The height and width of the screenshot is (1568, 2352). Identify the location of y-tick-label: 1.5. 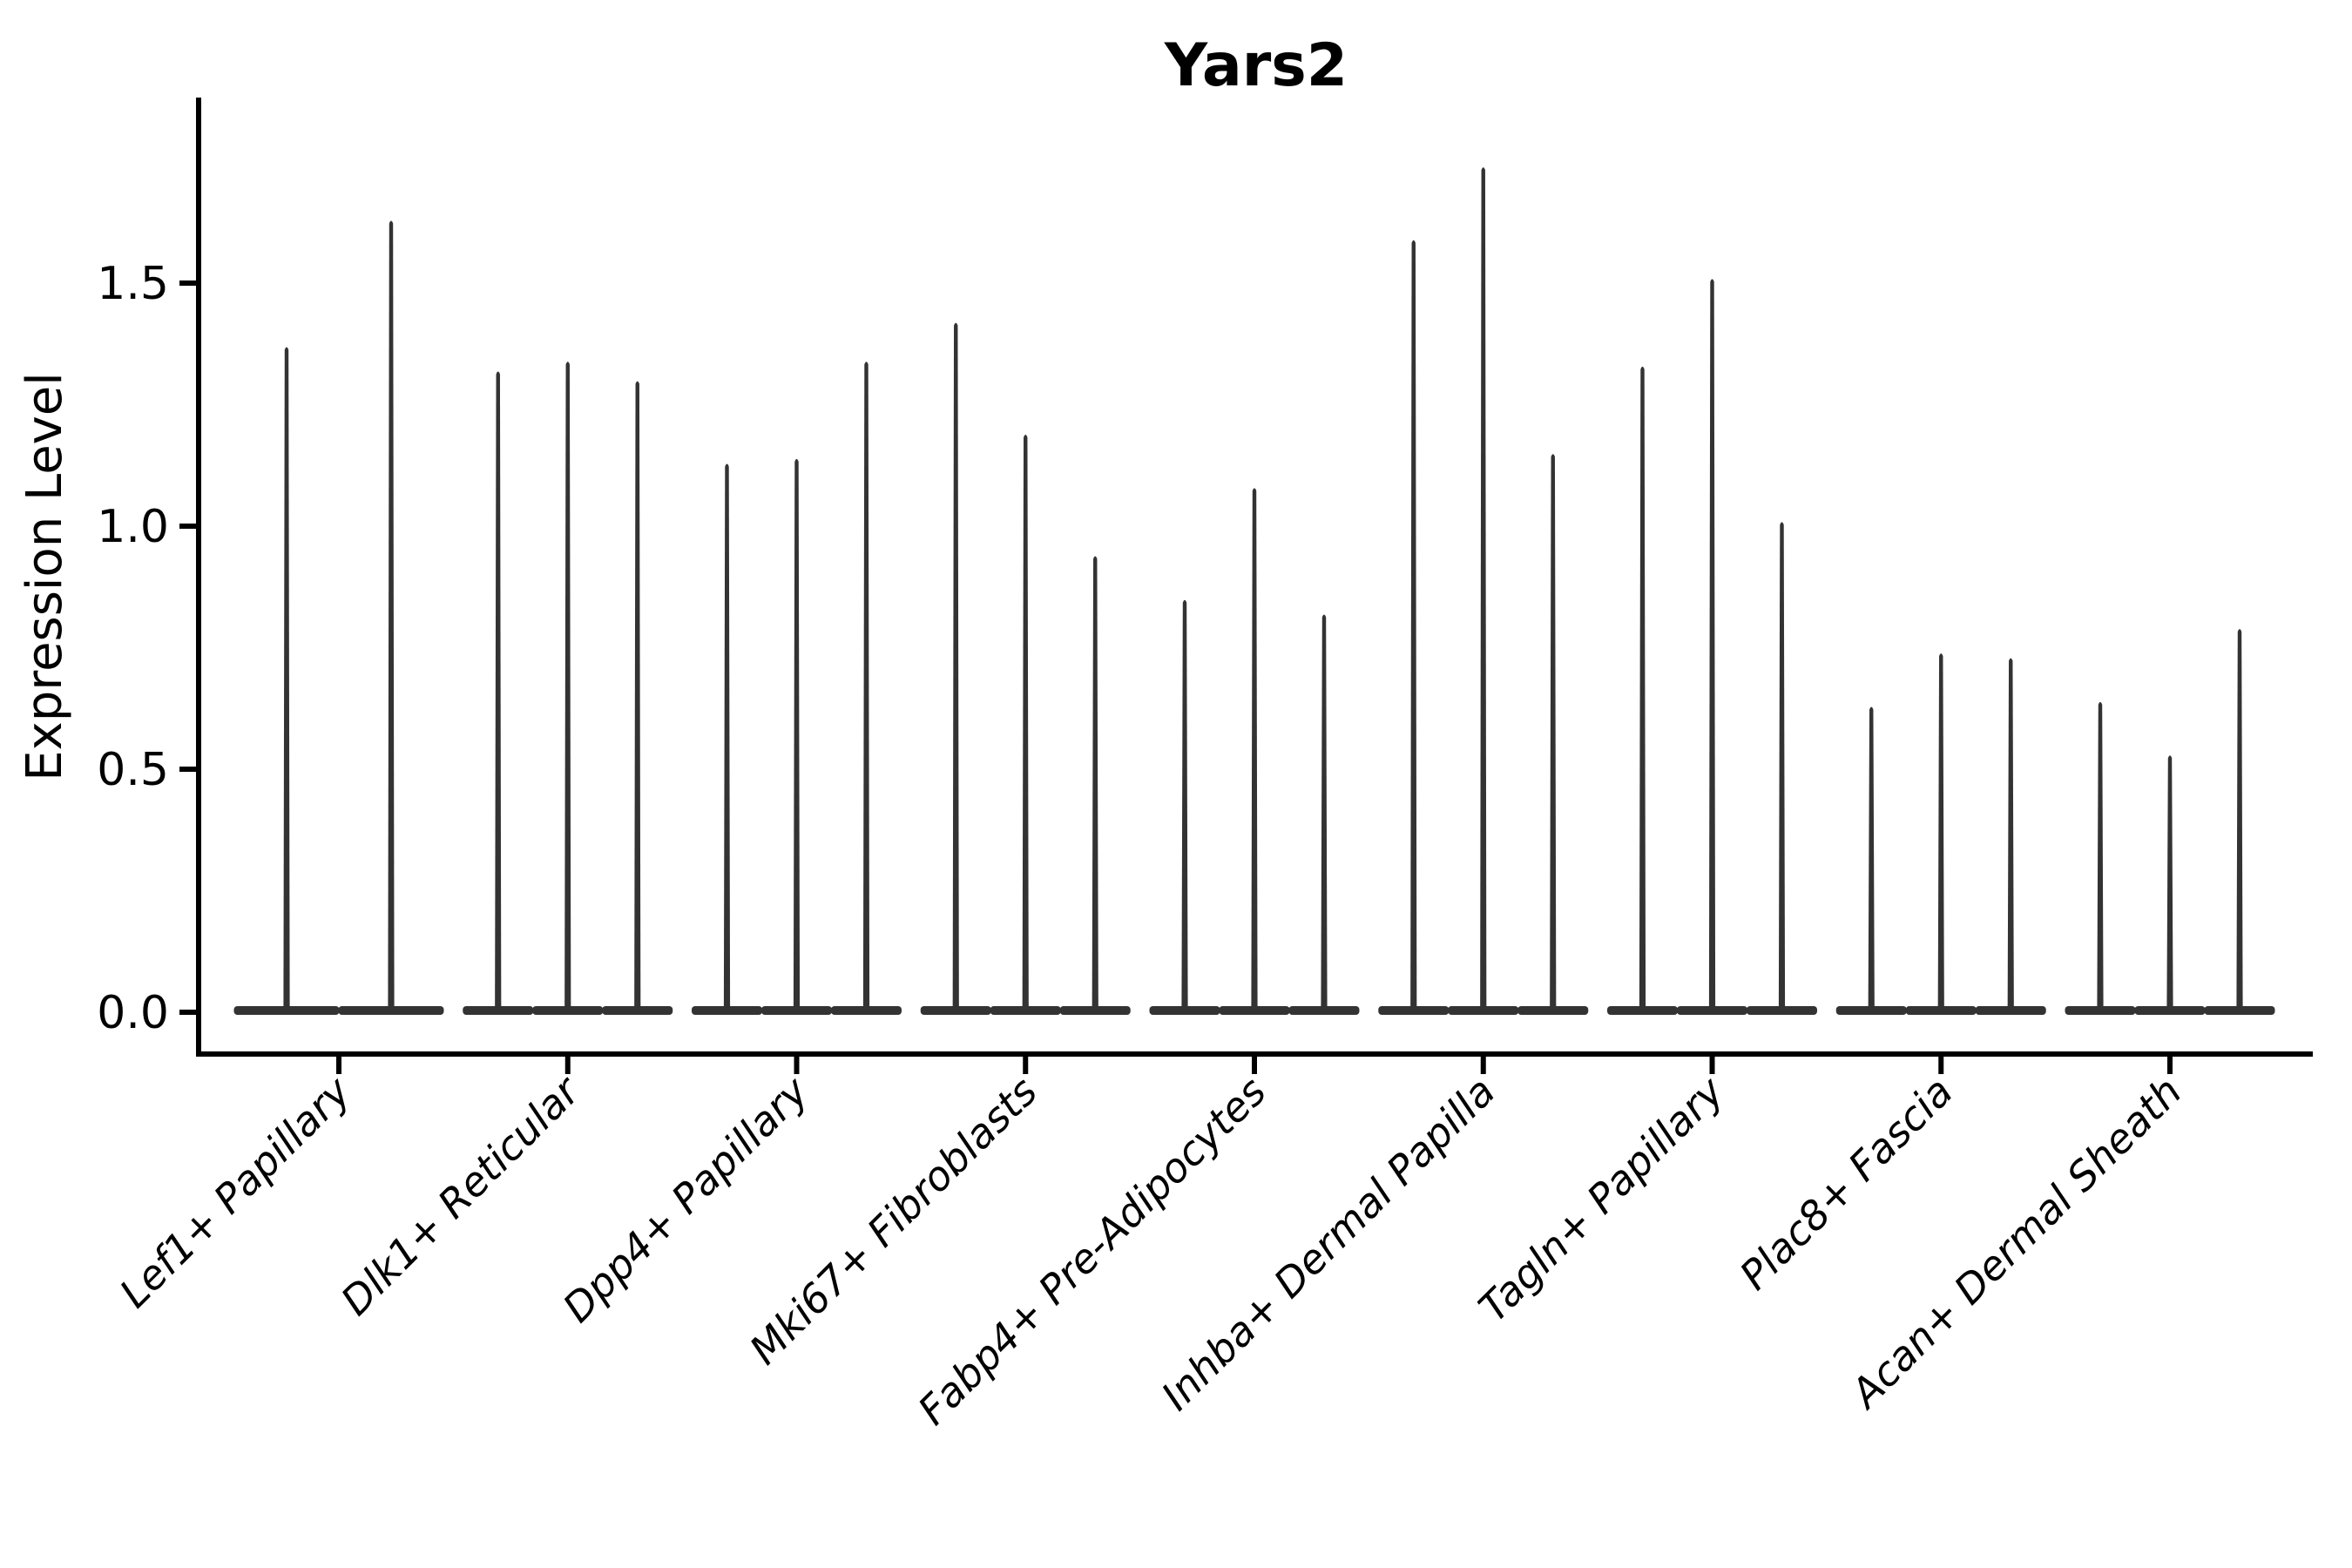
(133, 284).